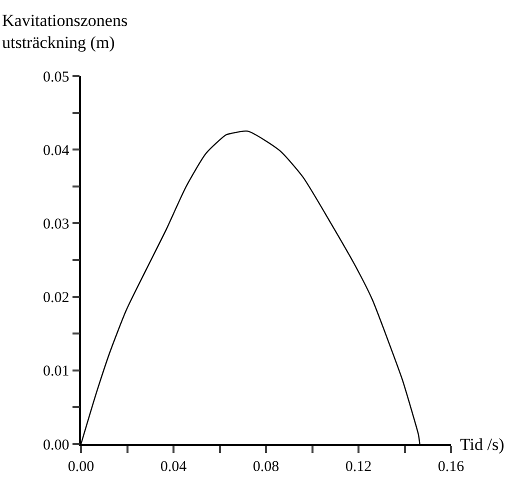 This screenshot has height=482, width=529. What do you see at coordinates (266, 466) in the screenshot?
I see `x-tick-label: 0.08` at bounding box center [266, 466].